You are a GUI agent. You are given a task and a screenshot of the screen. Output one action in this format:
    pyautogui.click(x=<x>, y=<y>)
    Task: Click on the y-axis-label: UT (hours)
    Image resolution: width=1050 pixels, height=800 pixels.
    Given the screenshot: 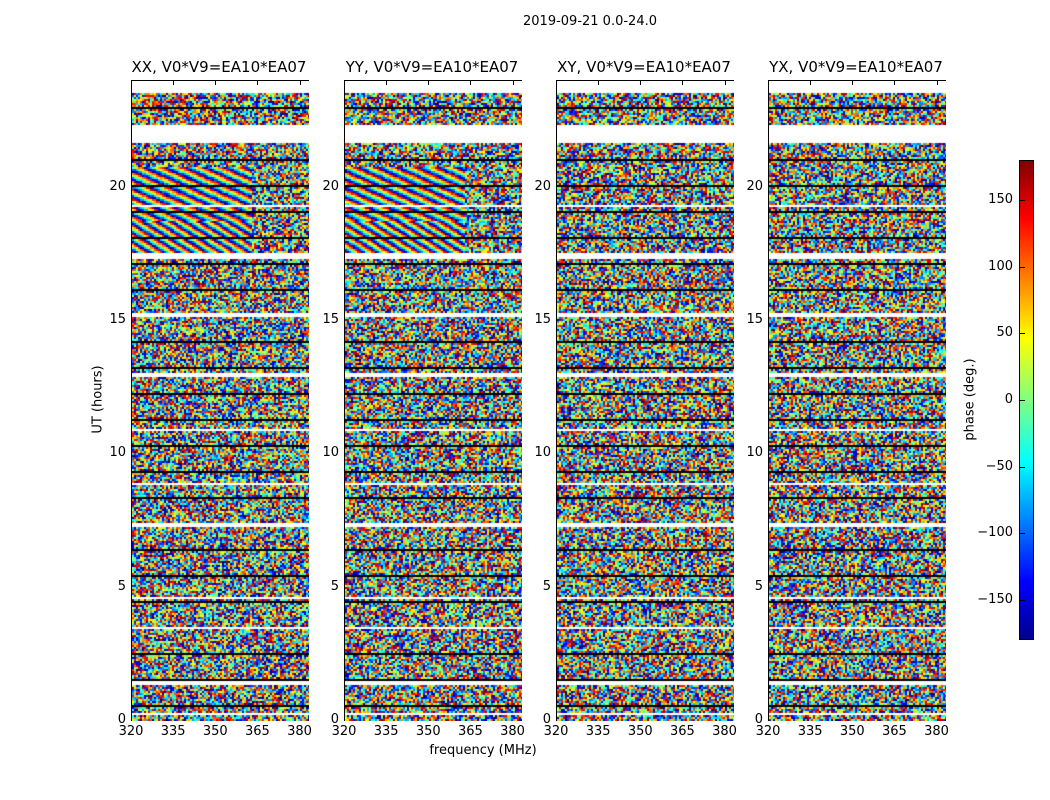 What is the action you would take?
    pyautogui.click(x=98, y=399)
    